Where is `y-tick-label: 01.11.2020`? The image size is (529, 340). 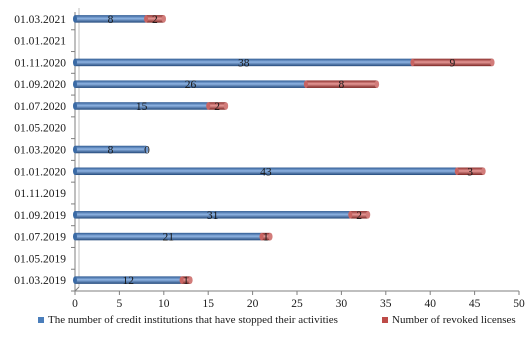
y-tick-label: 01.11.2020 is located at coordinates (41, 63).